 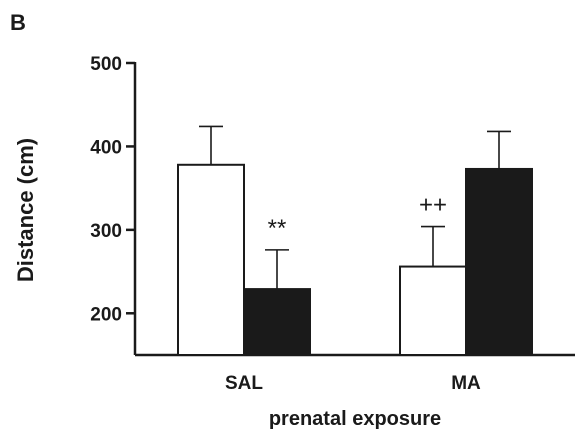 I want to click on y-tick-label: 400, so click(x=106, y=147).